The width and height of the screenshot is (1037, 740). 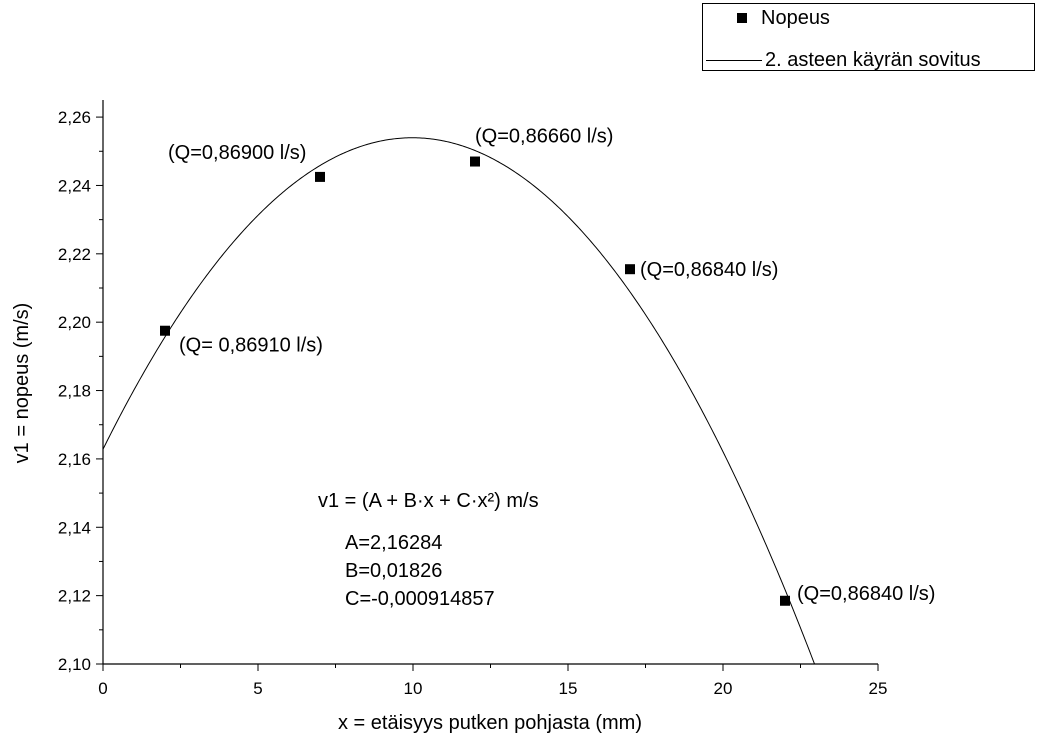 I want to click on y-tick-label: 2,18, so click(x=74, y=391).